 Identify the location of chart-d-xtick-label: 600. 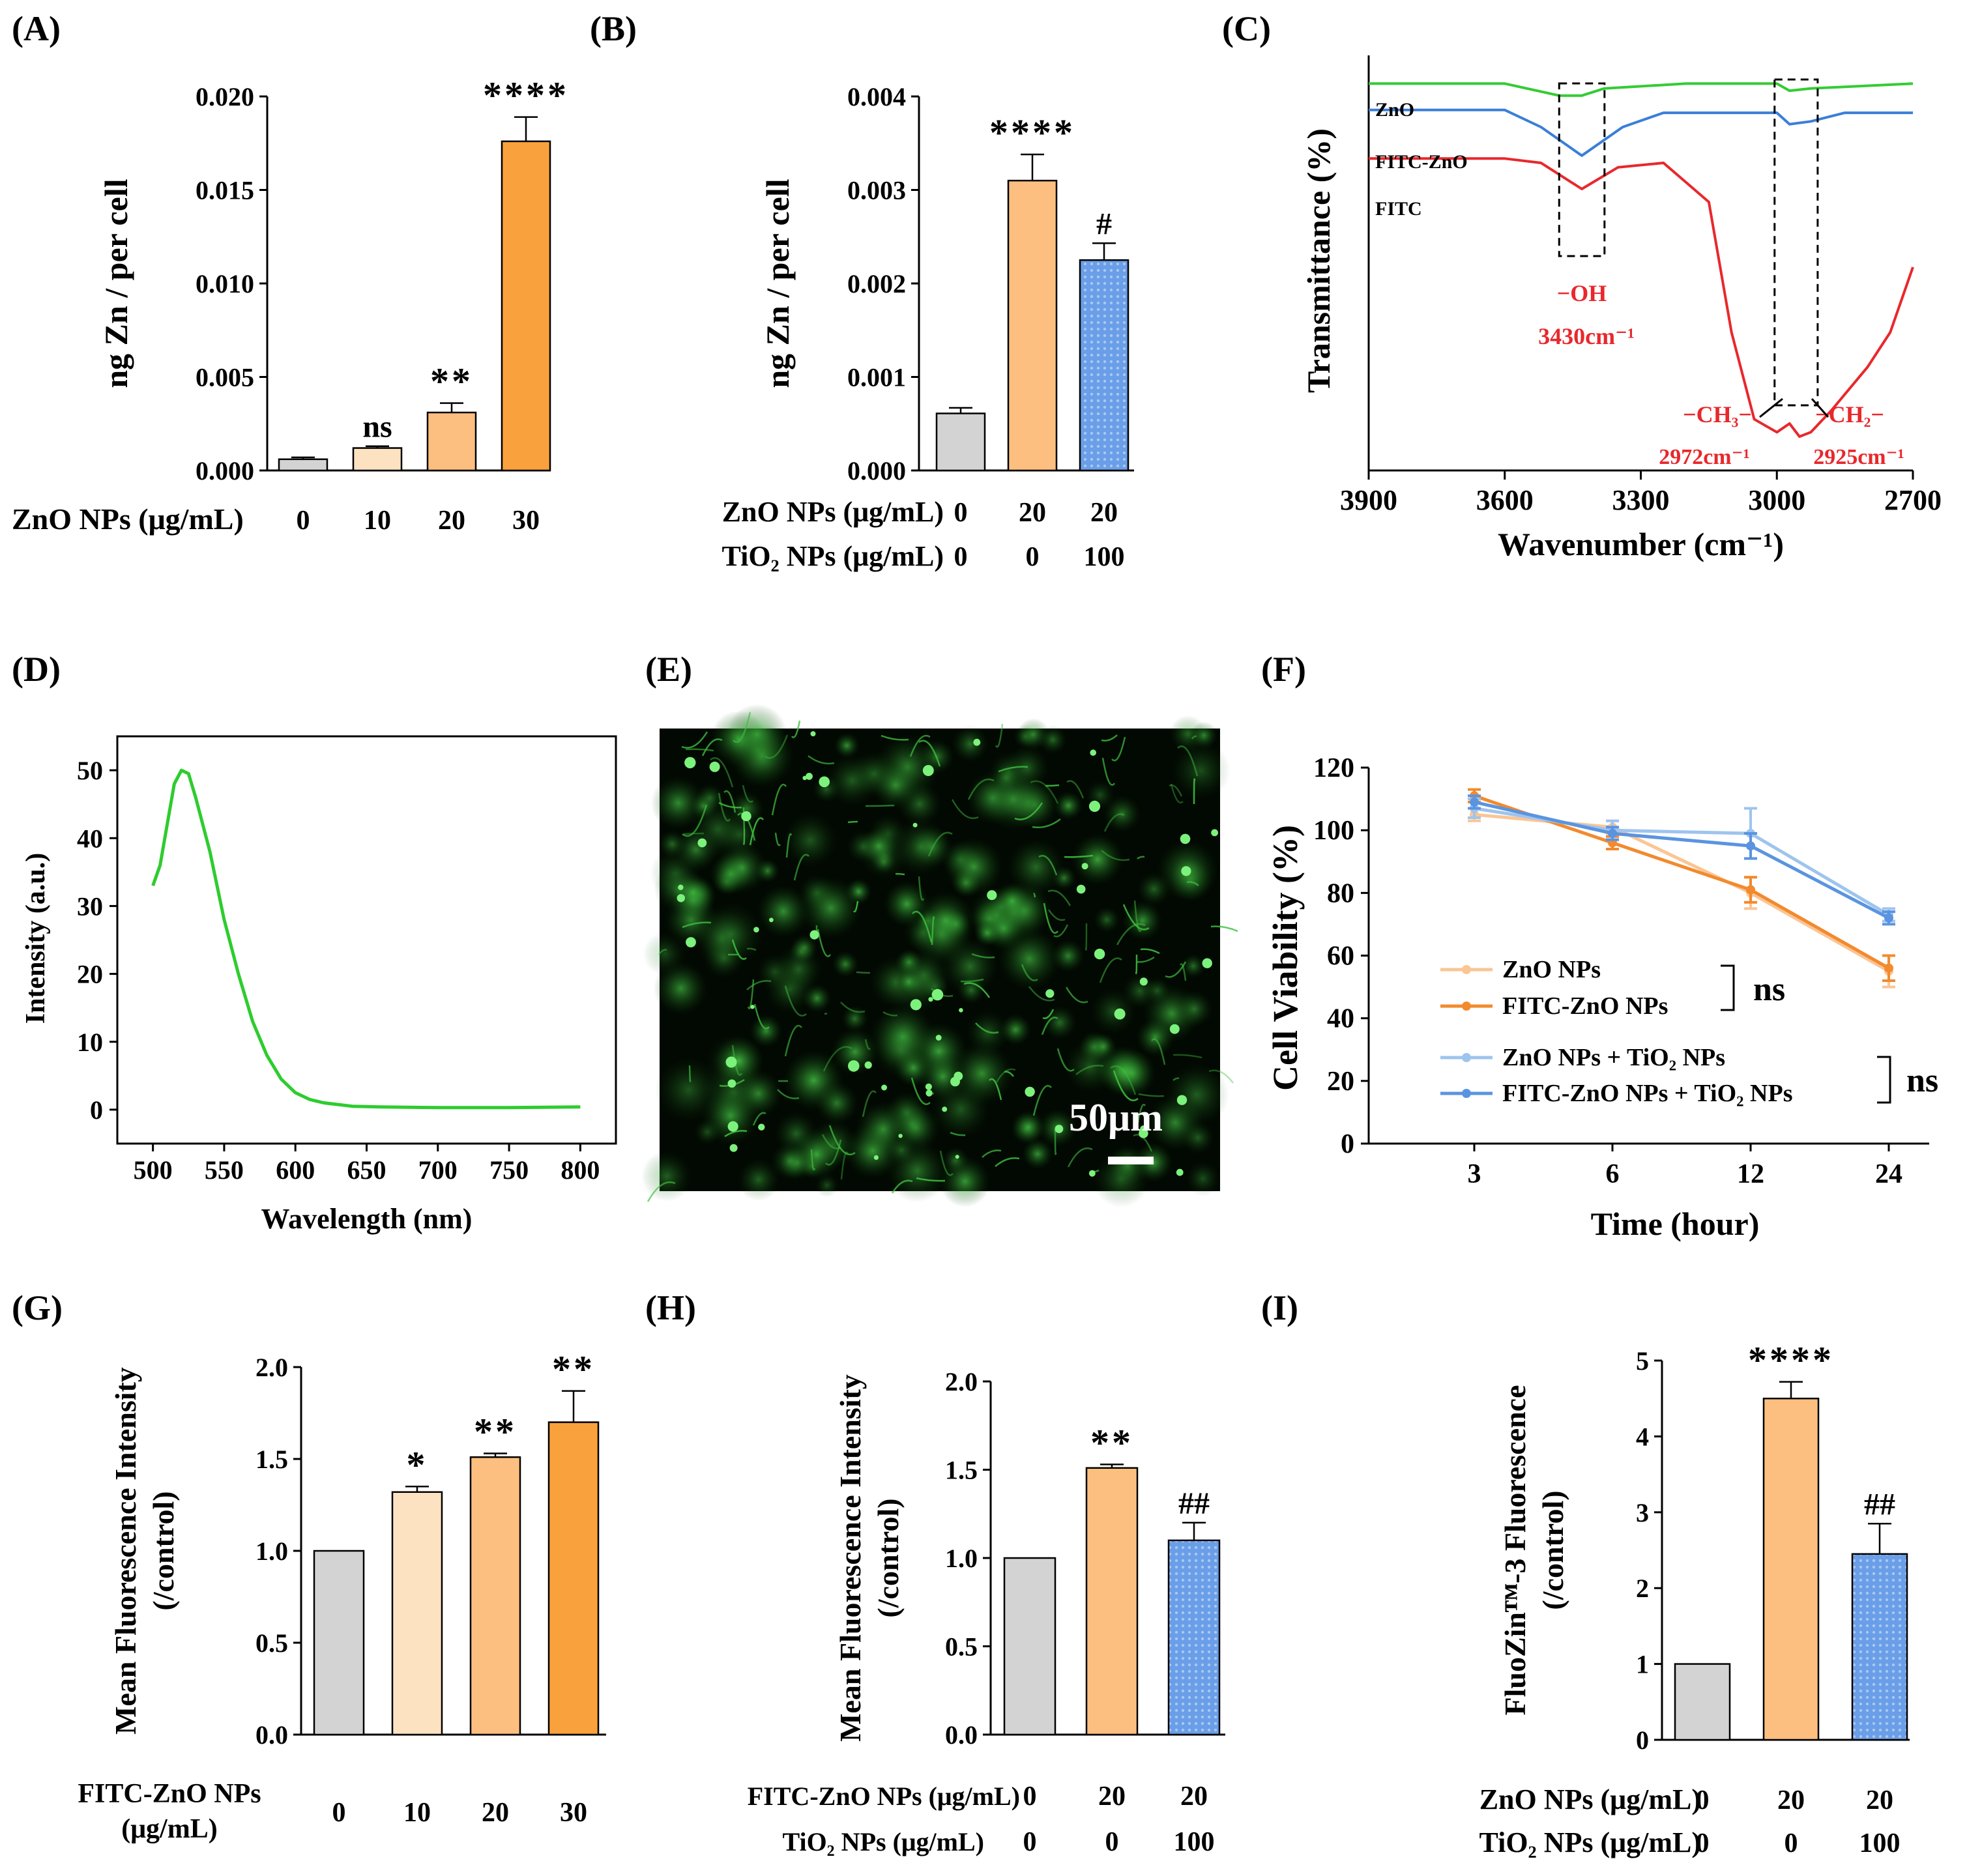
(296, 1170).